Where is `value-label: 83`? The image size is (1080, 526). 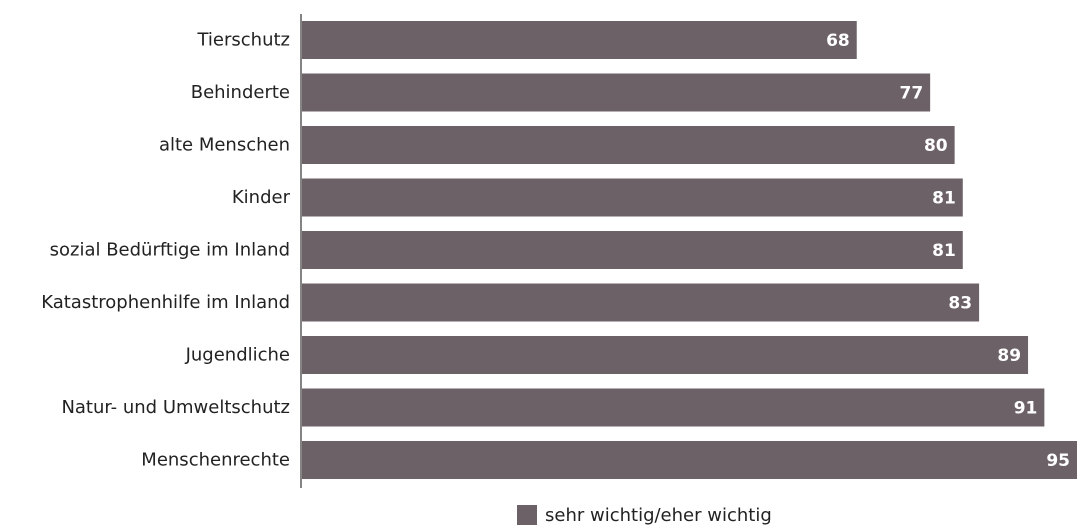 value-label: 83 is located at coordinates (960, 304).